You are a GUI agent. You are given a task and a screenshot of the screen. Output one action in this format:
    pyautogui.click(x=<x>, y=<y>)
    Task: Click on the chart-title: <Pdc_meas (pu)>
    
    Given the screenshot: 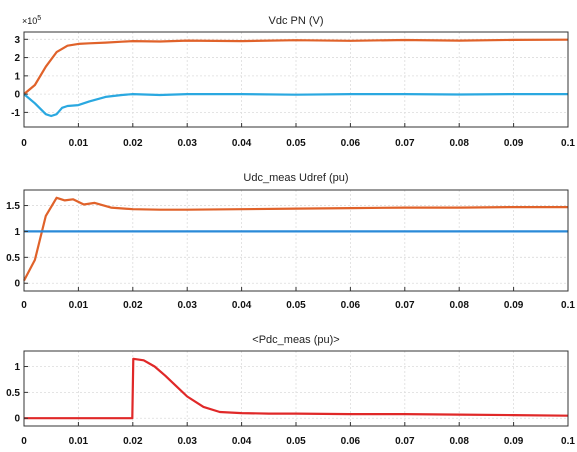 What is the action you would take?
    pyautogui.click(x=295, y=340)
    